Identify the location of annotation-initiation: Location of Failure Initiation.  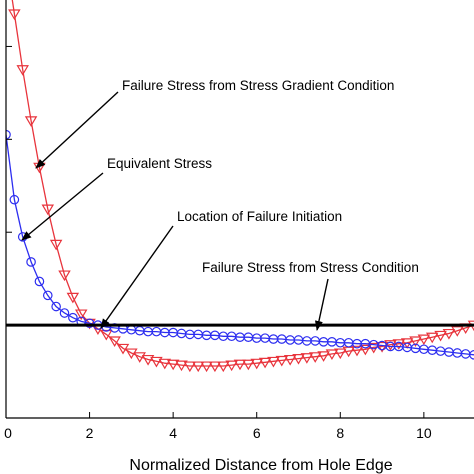
(221, 269).